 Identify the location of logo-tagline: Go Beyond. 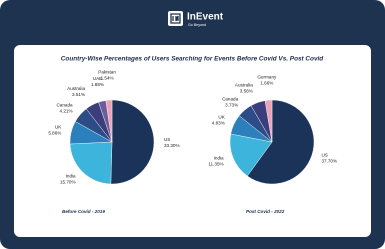
(197, 25).